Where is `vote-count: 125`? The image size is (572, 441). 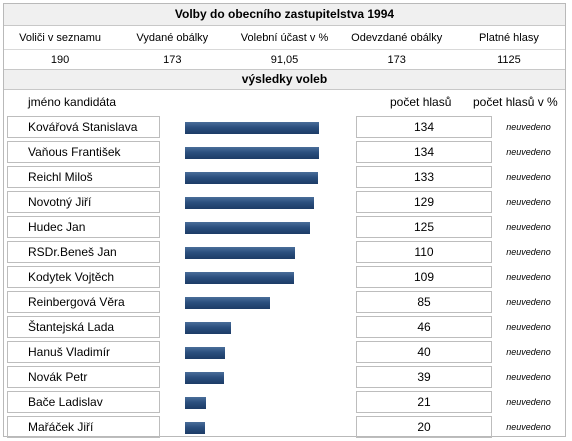
vote-count: 125 is located at coordinates (424, 227).